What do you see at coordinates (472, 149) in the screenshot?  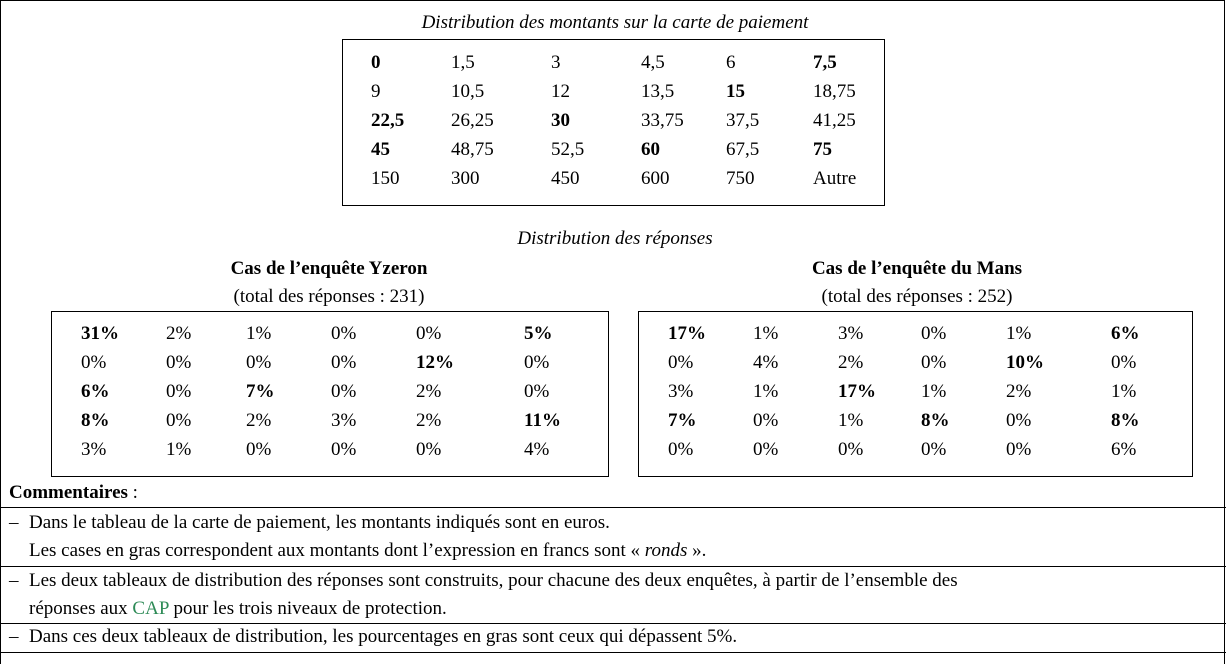 I see `cell: 48,75` at bounding box center [472, 149].